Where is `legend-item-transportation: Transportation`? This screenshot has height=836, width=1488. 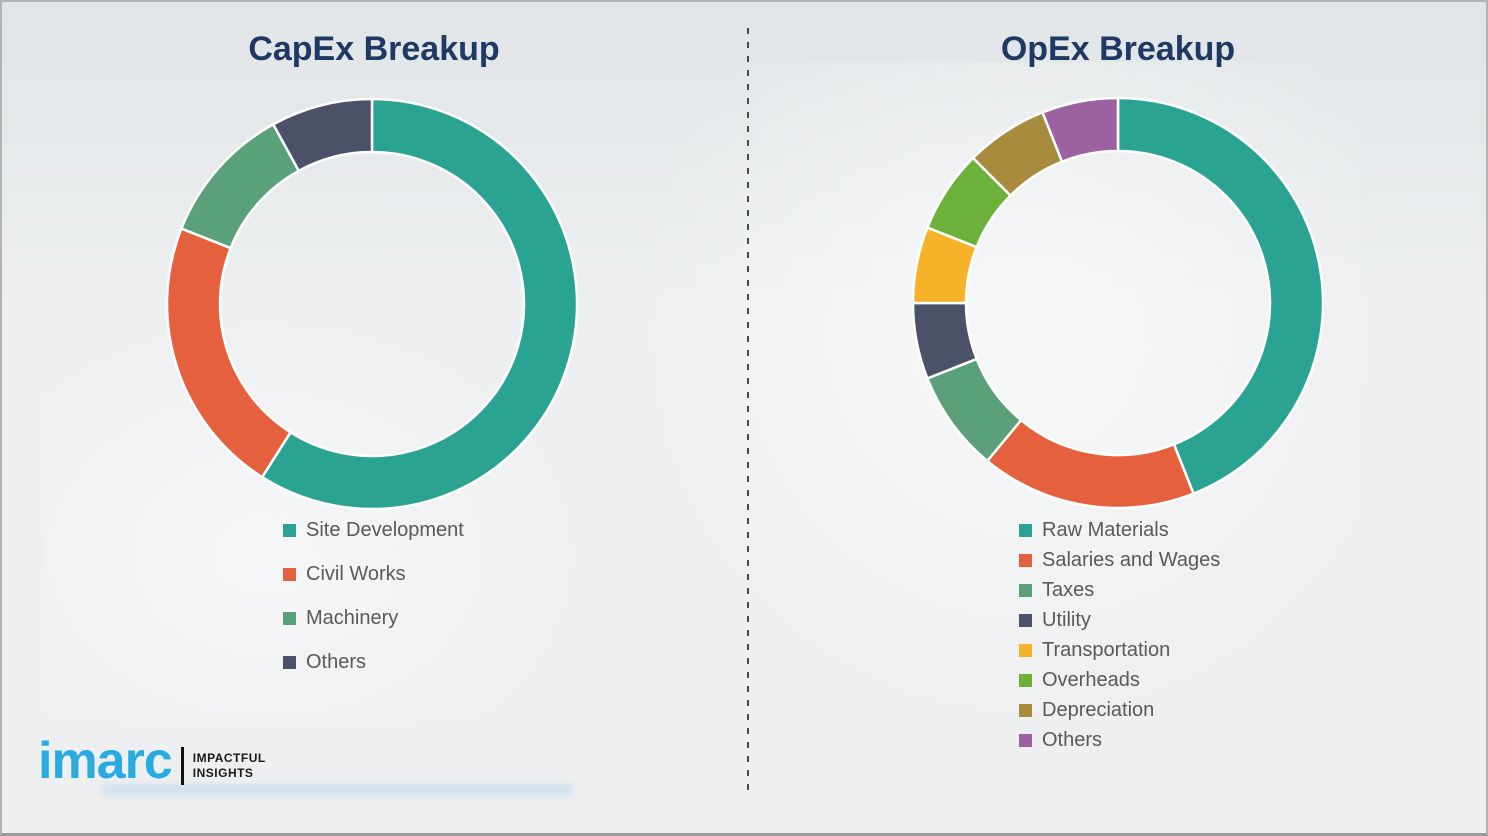
legend-item-transportation: Transportation is located at coordinates (1119, 650).